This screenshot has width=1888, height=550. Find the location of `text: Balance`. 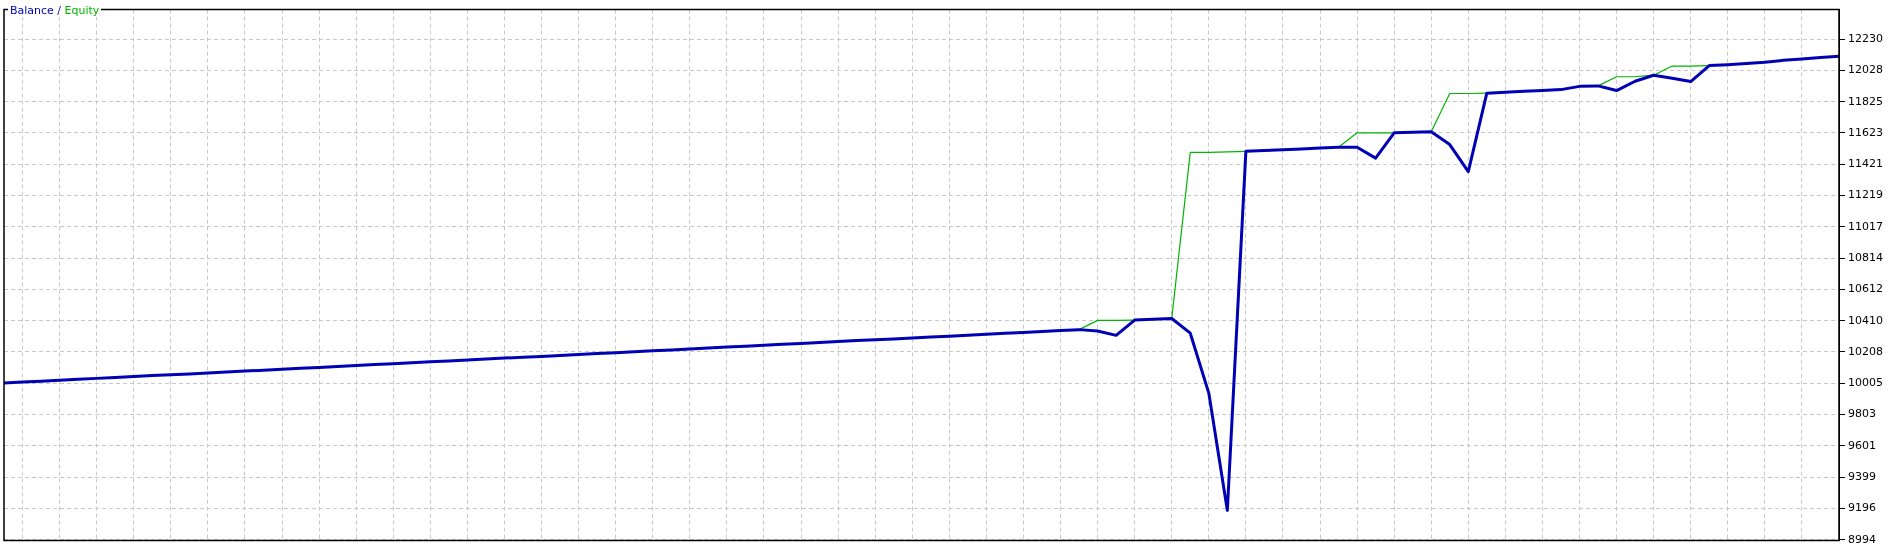

text: Balance is located at coordinates (32, 10).